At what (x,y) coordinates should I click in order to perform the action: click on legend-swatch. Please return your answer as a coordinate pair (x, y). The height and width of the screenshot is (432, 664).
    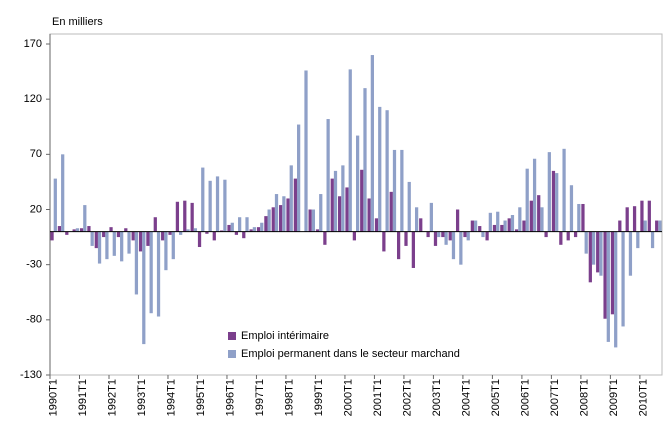
    Looking at the image, I should click on (232, 354).